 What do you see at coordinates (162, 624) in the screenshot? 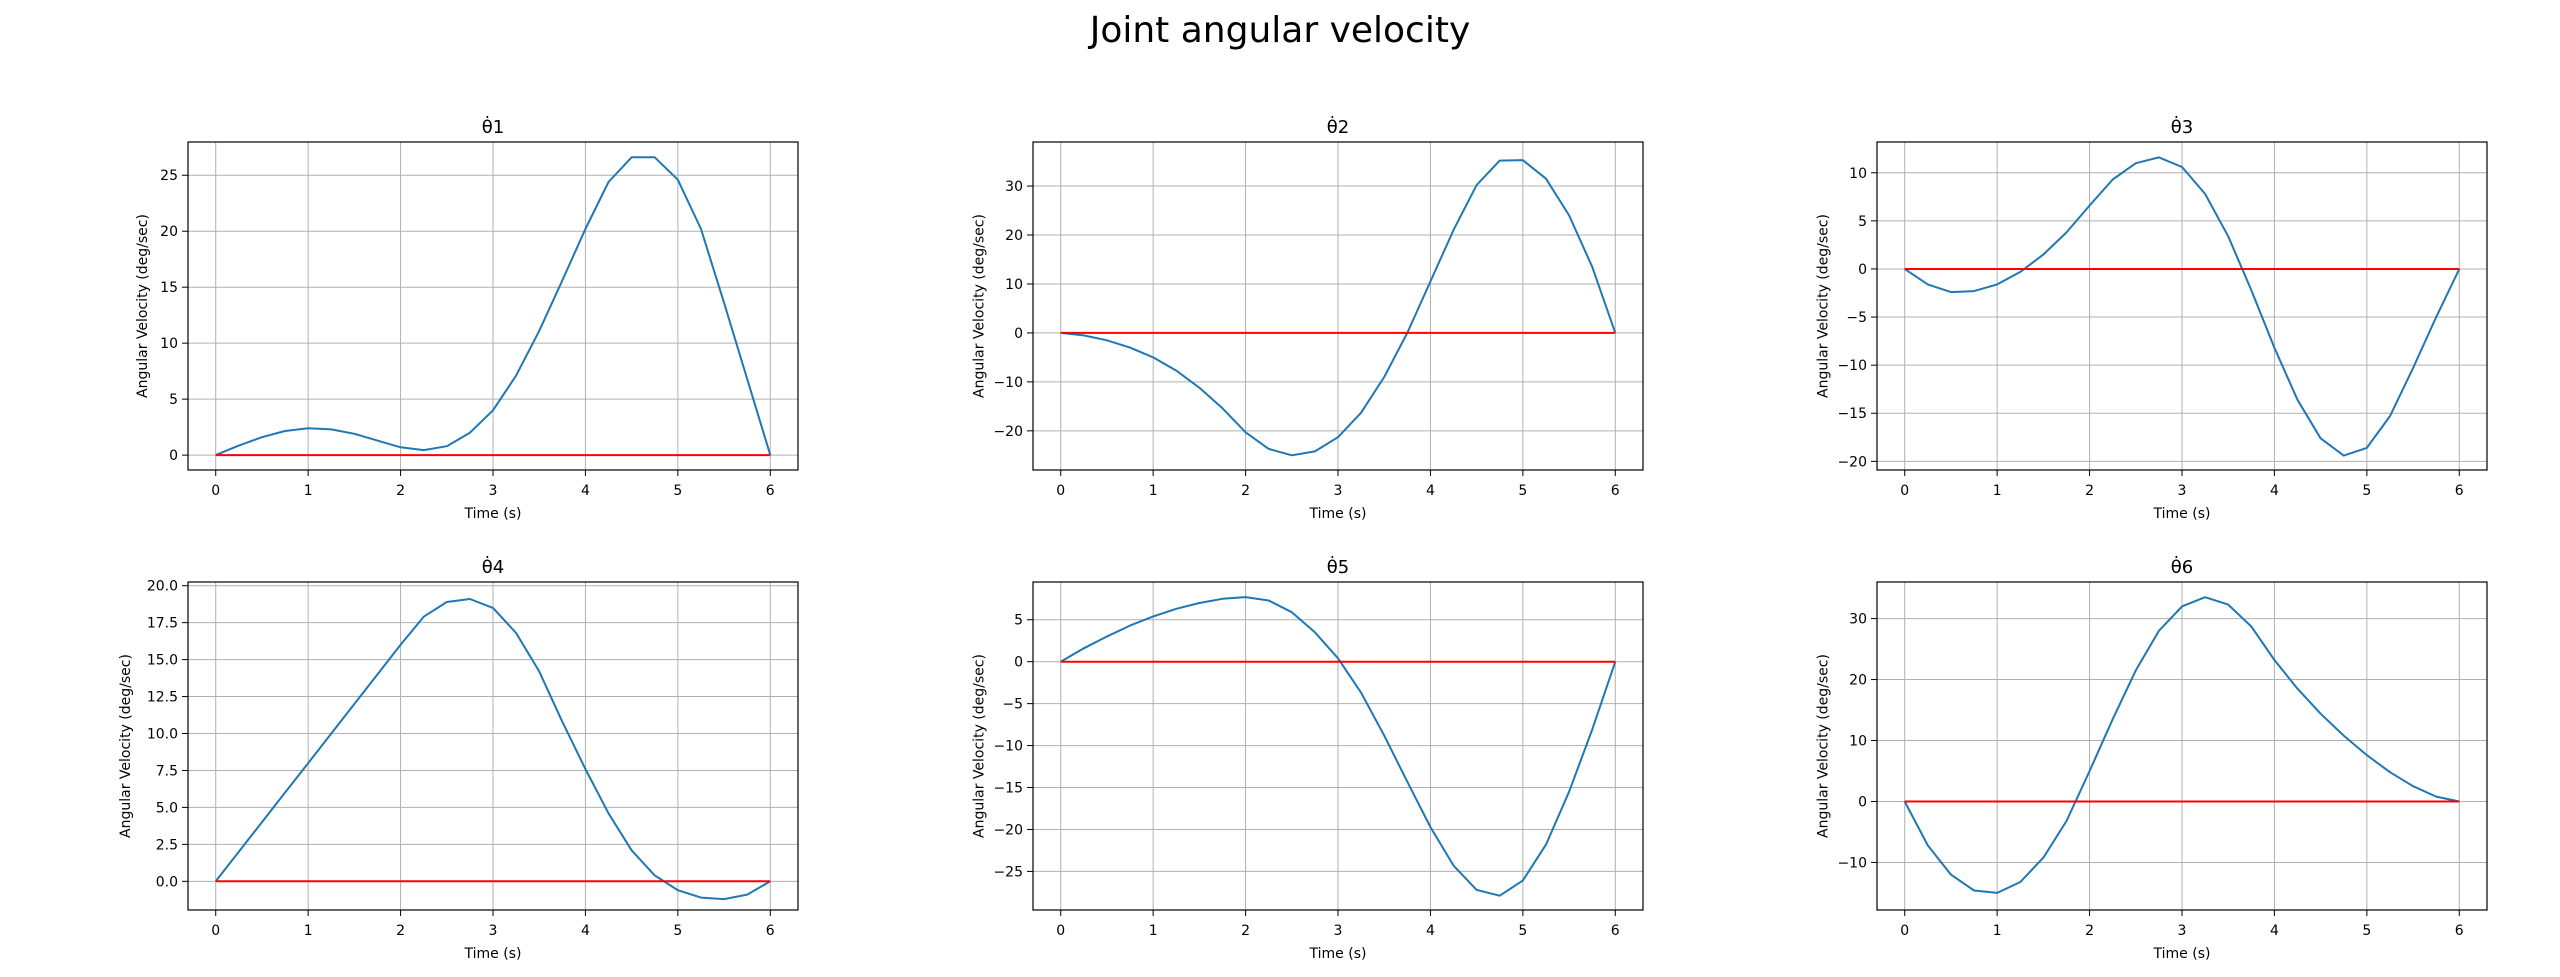
I see `y-tick-label: 17.5` at bounding box center [162, 624].